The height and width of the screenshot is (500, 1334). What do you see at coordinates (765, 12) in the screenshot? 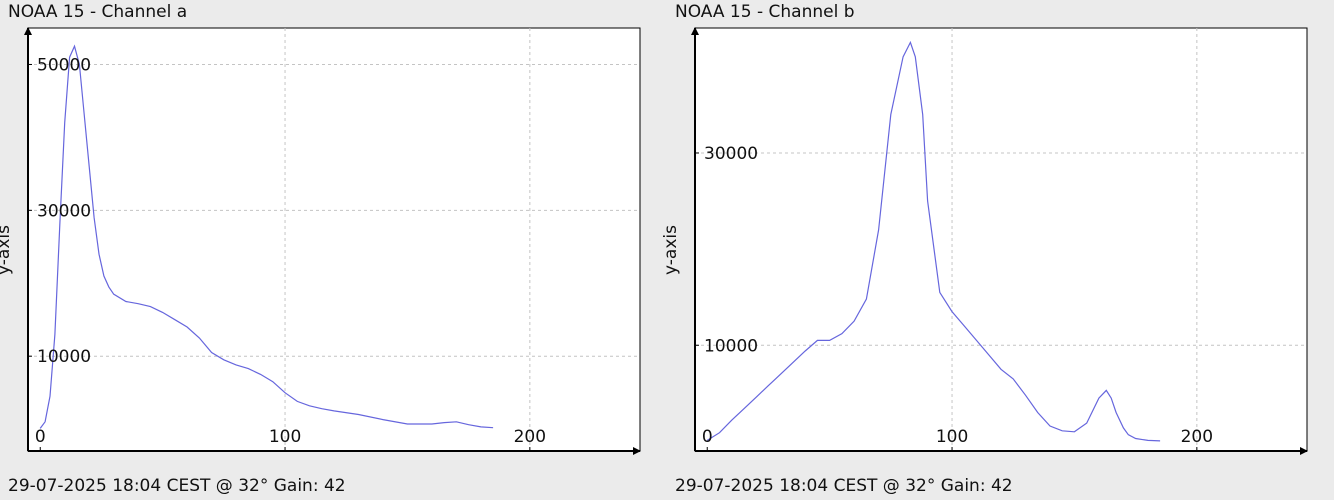
I see `chart-title: NOAA 15 - Channel b` at bounding box center [765, 12].